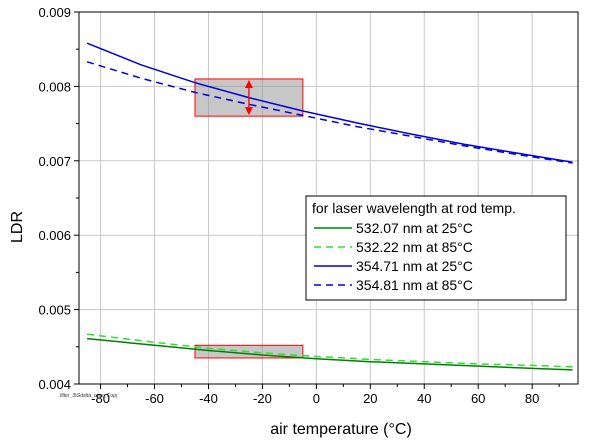 The image size is (595, 441). Describe the element at coordinates (54, 161) in the screenshot. I see `y-tick-label: 0.007` at that location.